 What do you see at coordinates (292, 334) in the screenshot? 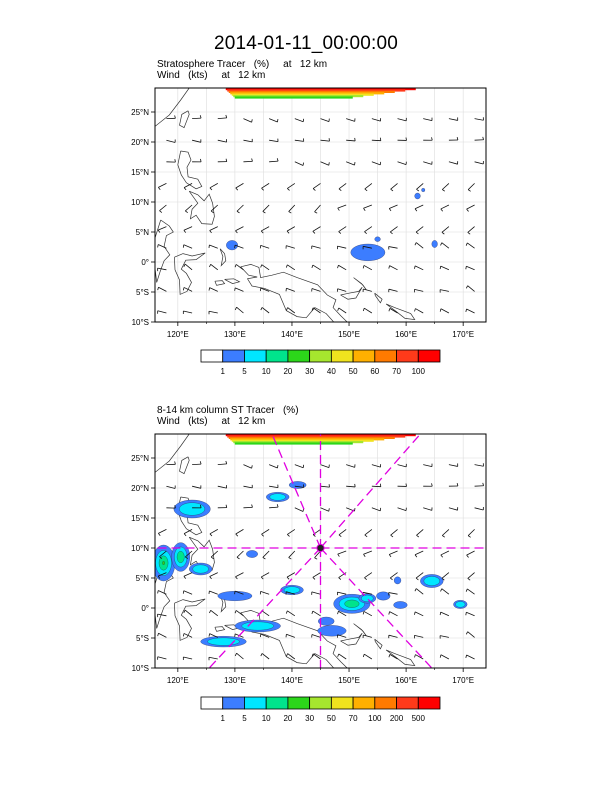
I see `x-tick-label: 140°E` at bounding box center [292, 334].